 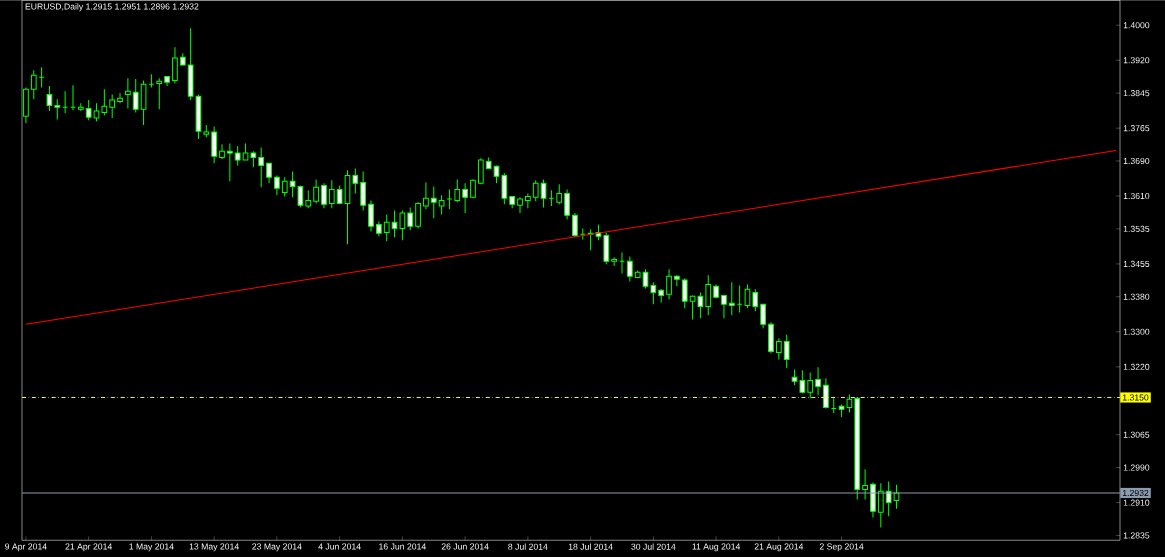 What do you see at coordinates (1135, 397) in the screenshot?
I see `ref-line-label: 1.3150` at bounding box center [1135, 397].